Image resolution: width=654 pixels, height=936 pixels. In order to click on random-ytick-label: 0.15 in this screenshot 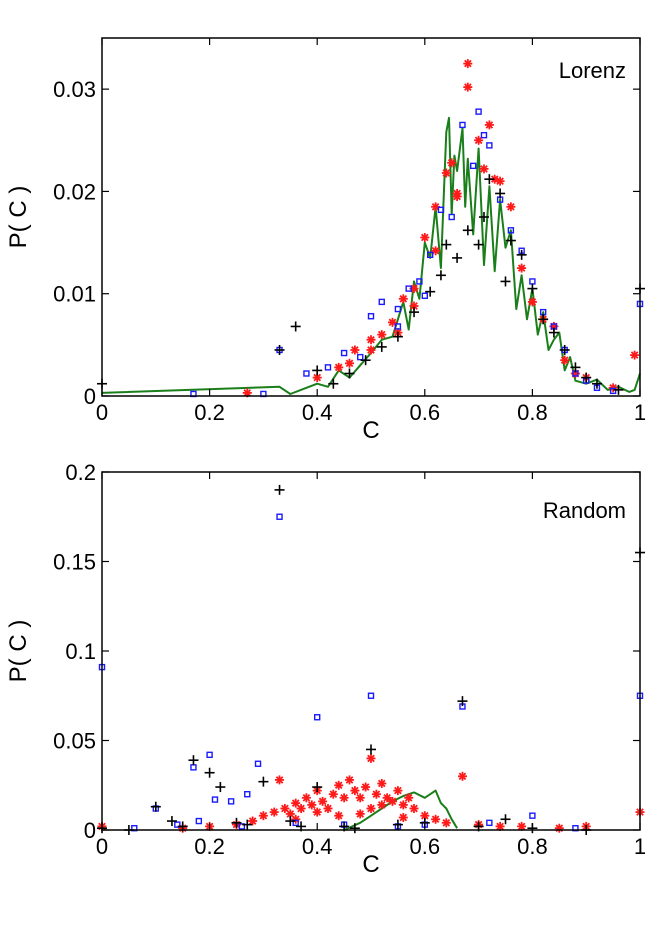, I will do `click(74, 562)`.